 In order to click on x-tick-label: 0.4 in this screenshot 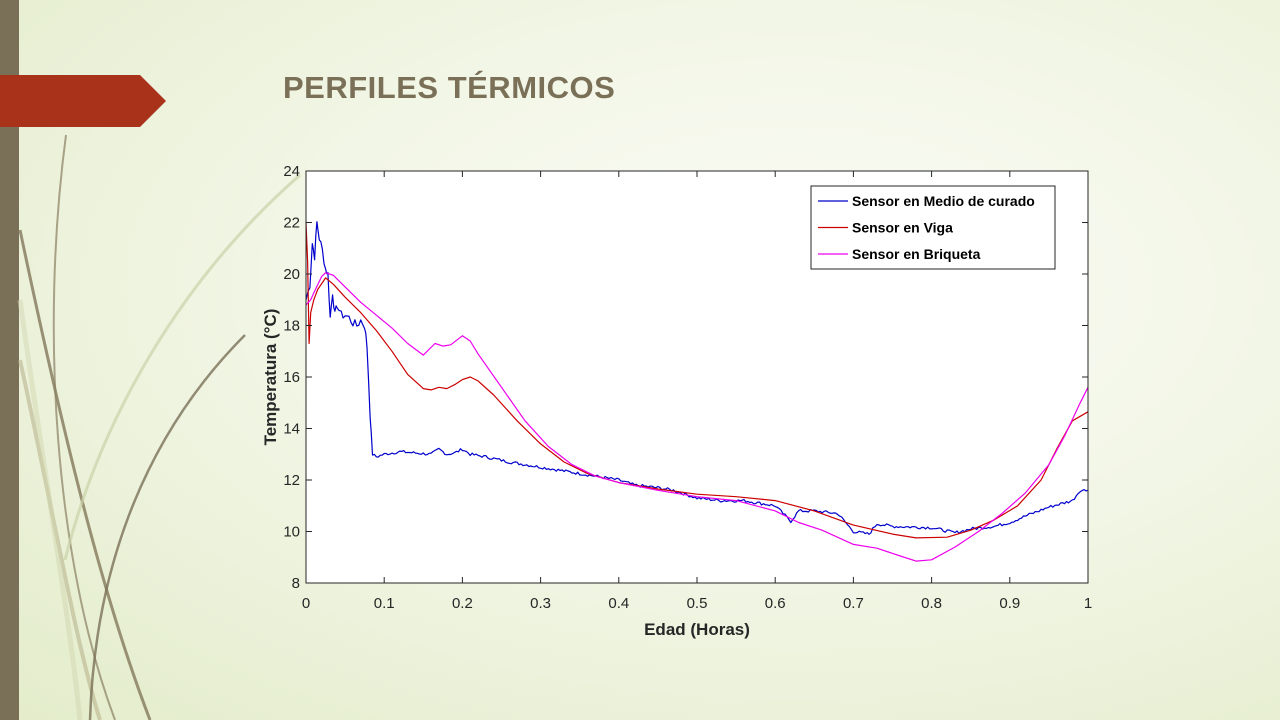, I will do `click(618, 603)`.